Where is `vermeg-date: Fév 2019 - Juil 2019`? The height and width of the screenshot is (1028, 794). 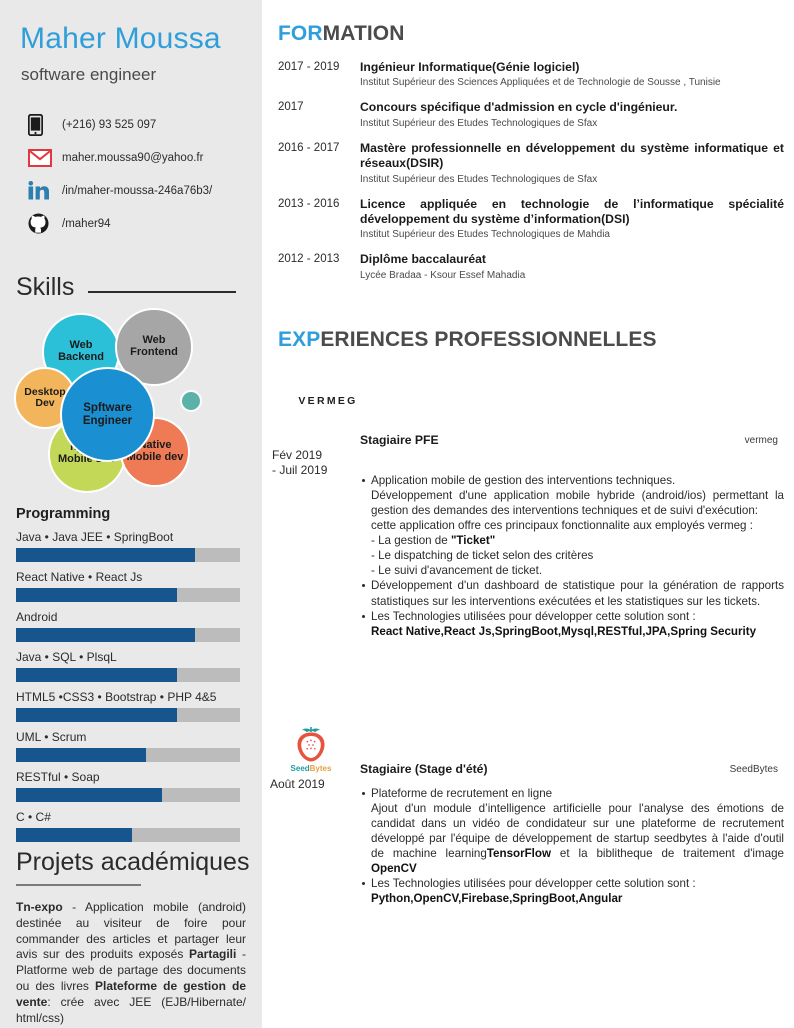 vermeg-date: Fév 2019 - Juil 2019 is located at coordinates (299, 463).